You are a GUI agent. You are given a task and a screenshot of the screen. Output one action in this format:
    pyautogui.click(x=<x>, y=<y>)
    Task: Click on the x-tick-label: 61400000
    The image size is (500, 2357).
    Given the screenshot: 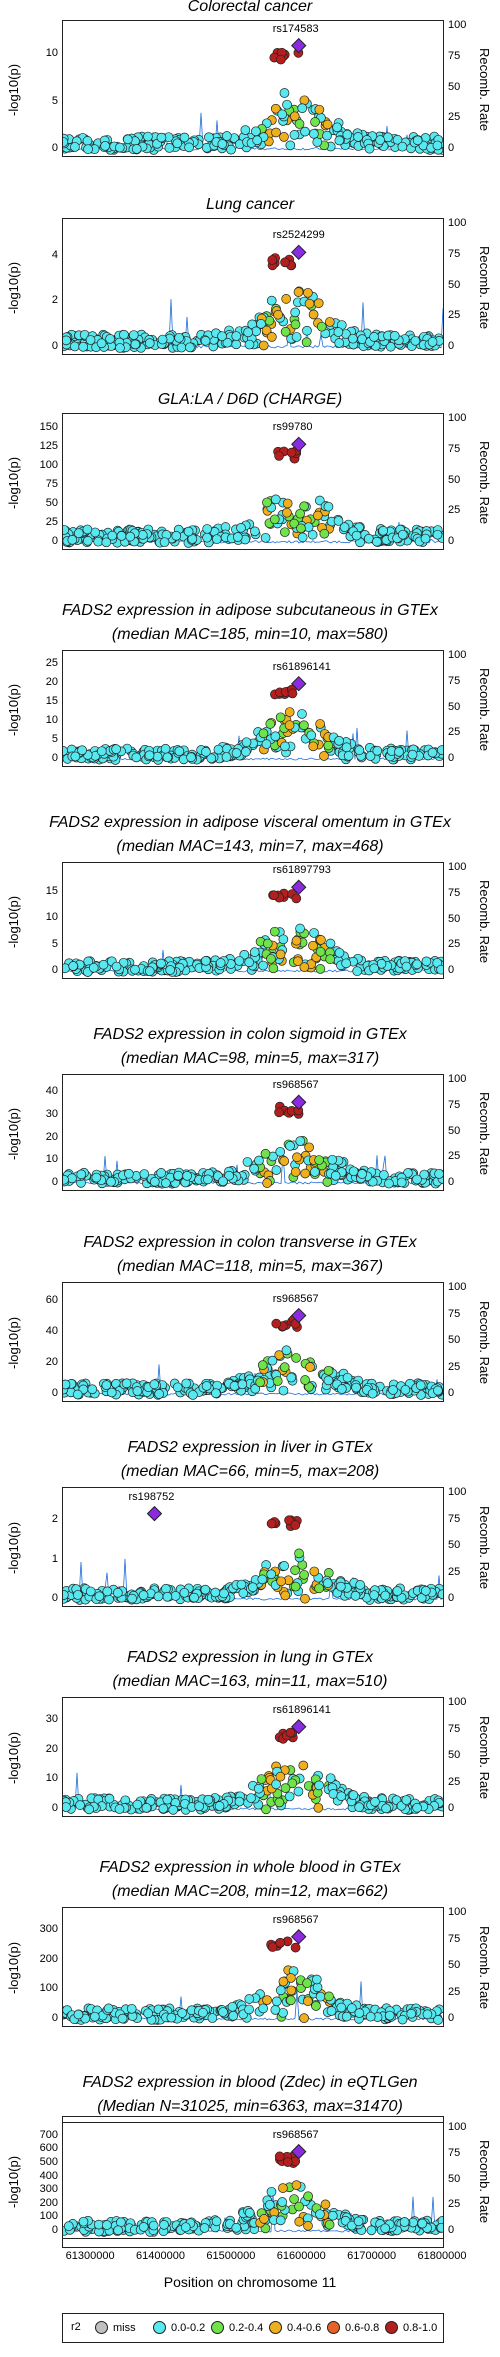 What is the action you would take?
    pyautogui.click(x=160, y=2256)
    